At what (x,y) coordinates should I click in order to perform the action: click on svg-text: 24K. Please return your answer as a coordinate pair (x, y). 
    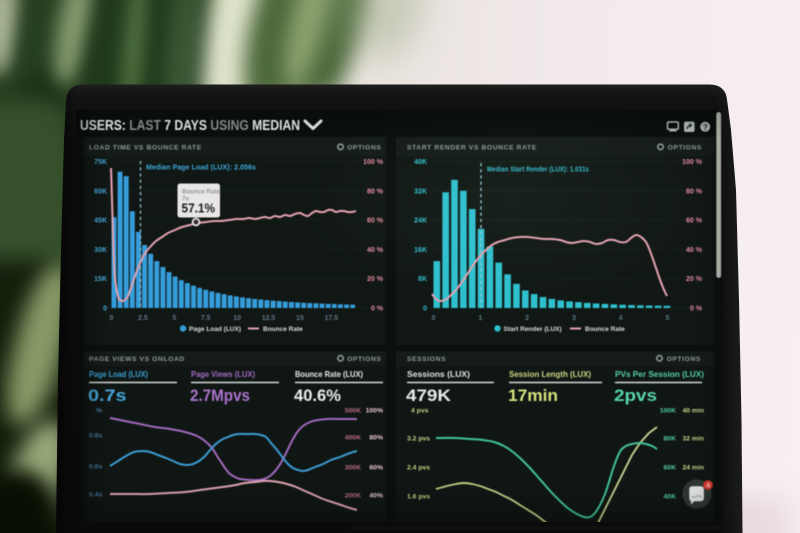
    Looking at the image, I should click on (420, 221).